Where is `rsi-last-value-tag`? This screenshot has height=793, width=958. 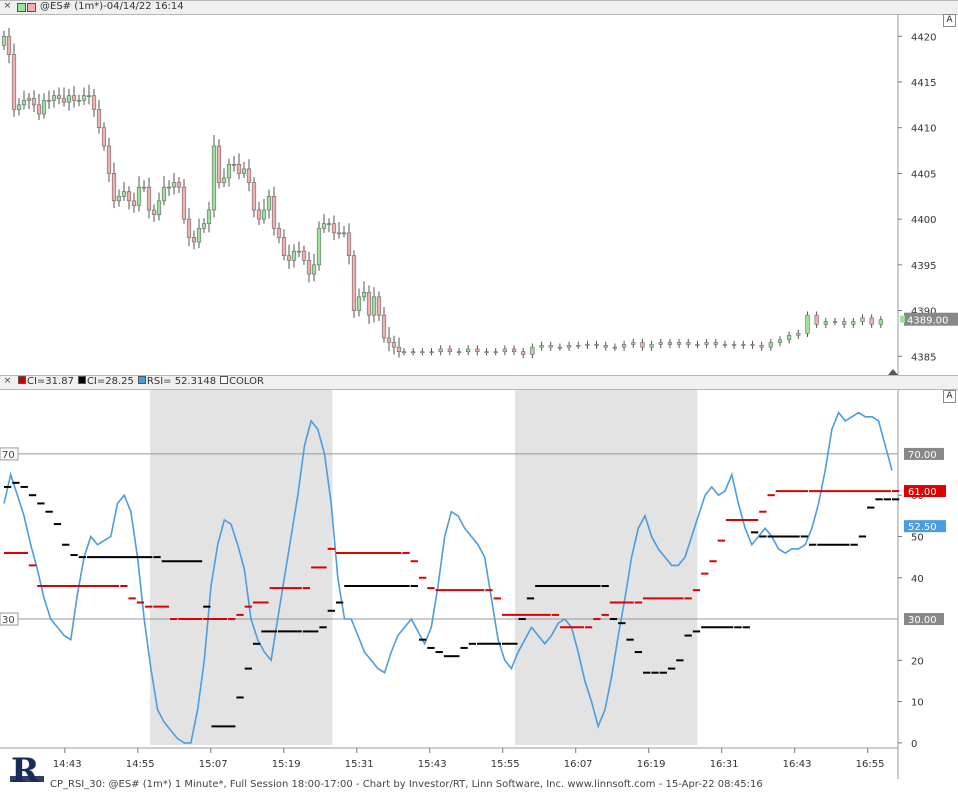 rsi-last-value-tag is located at coordinates (925, 526).